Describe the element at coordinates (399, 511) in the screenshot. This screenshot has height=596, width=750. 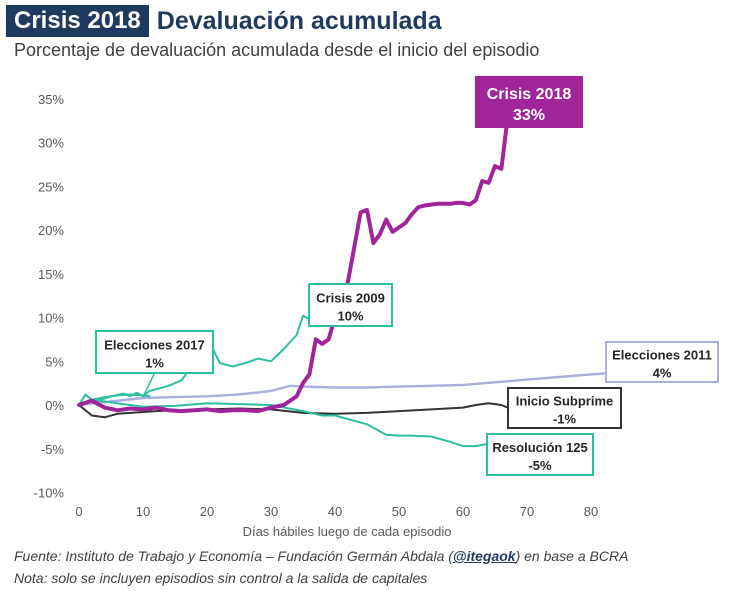
I see `x-tick-label: 50` at that location.